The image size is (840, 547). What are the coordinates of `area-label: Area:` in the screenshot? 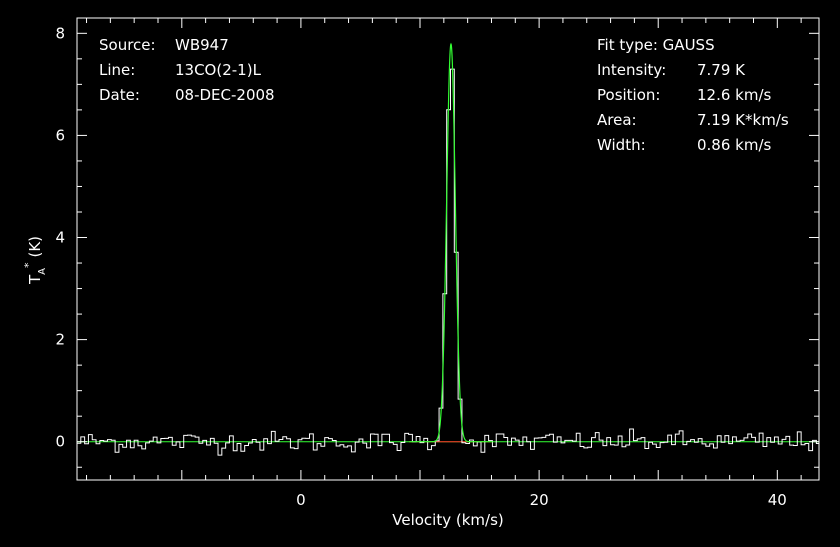 It's located at (617, 120).